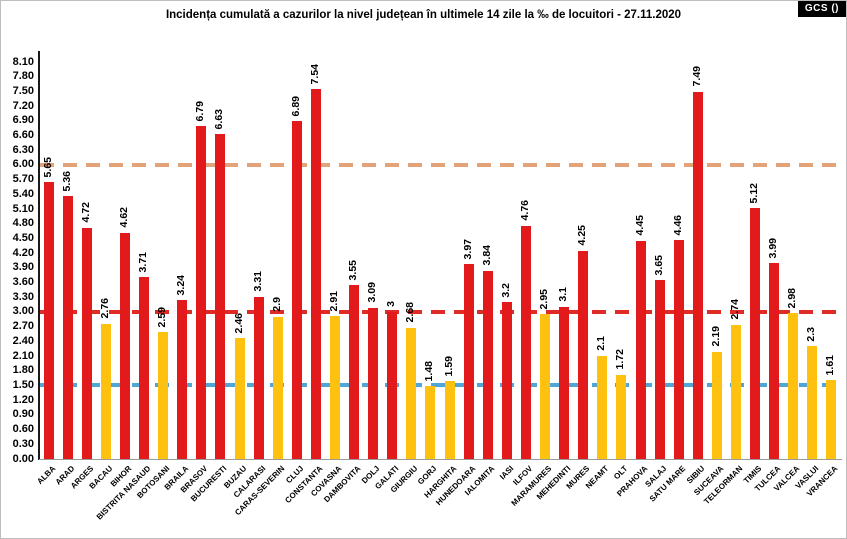  I want to click on y-axis-tick-label: 1.20, so click(23, 399).